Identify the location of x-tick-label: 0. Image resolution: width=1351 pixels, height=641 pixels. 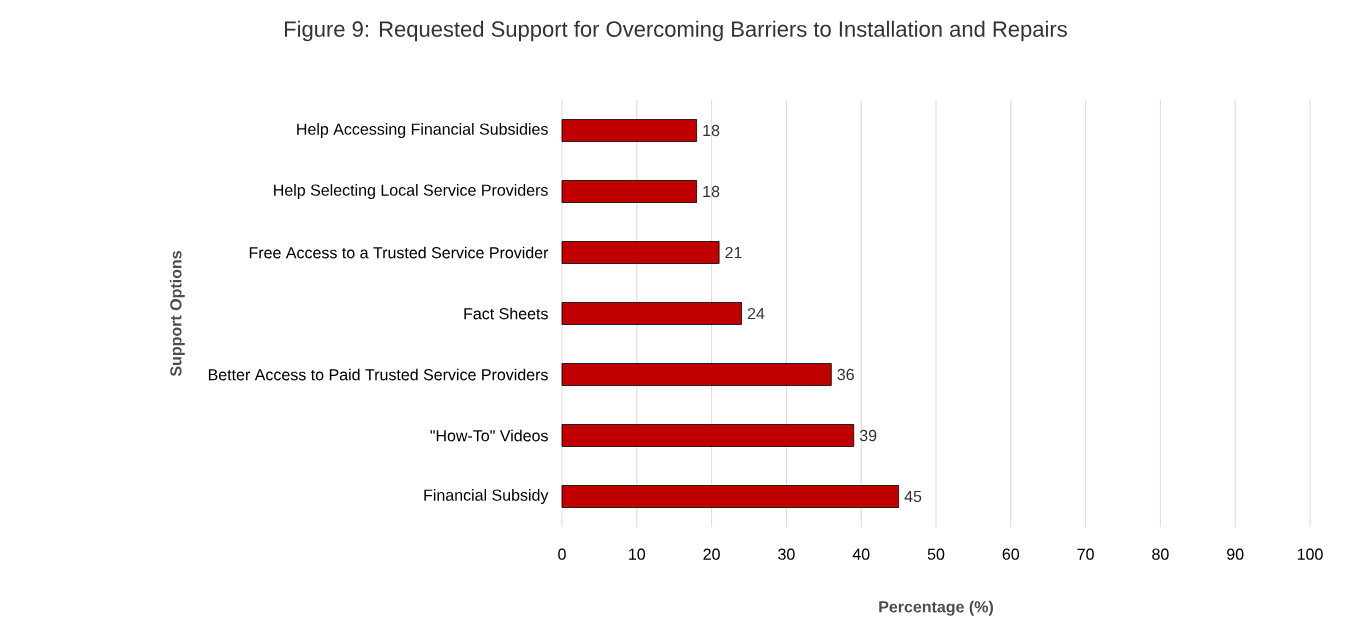
(562, 554).